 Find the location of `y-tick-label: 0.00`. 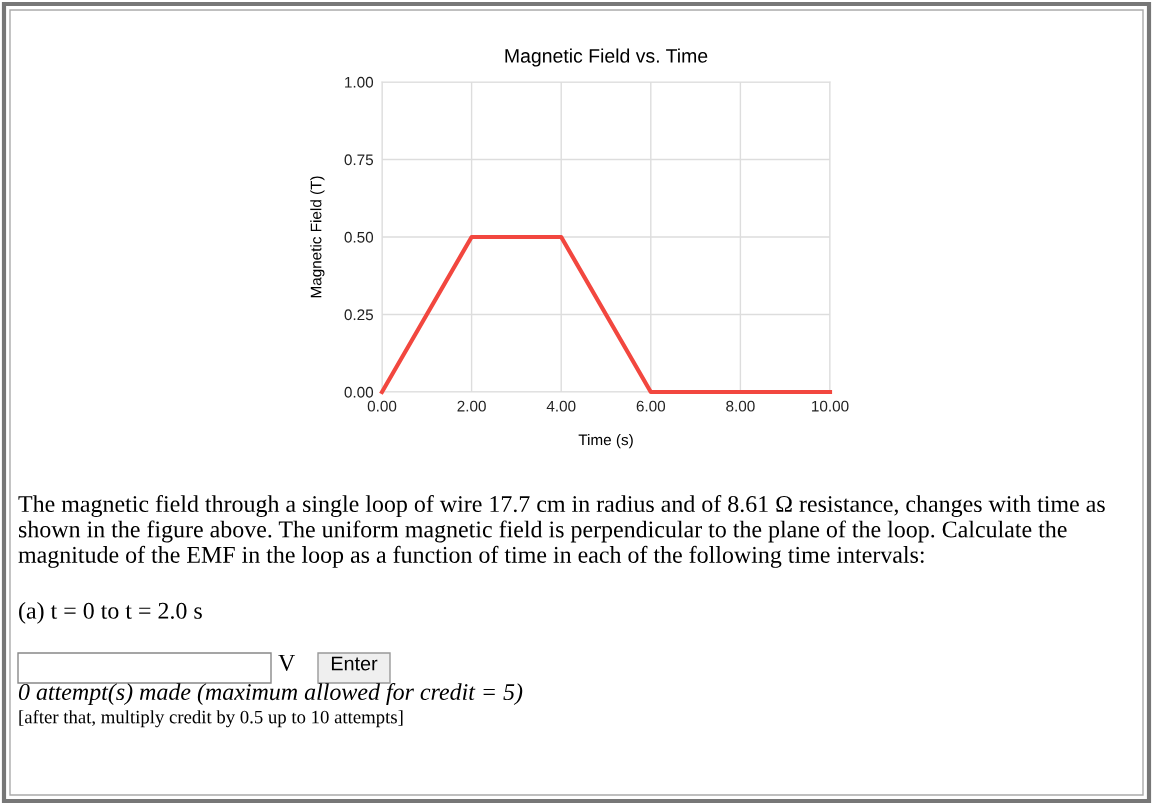

y-tick-label: 0.00 is located at coordinates (359, 392).